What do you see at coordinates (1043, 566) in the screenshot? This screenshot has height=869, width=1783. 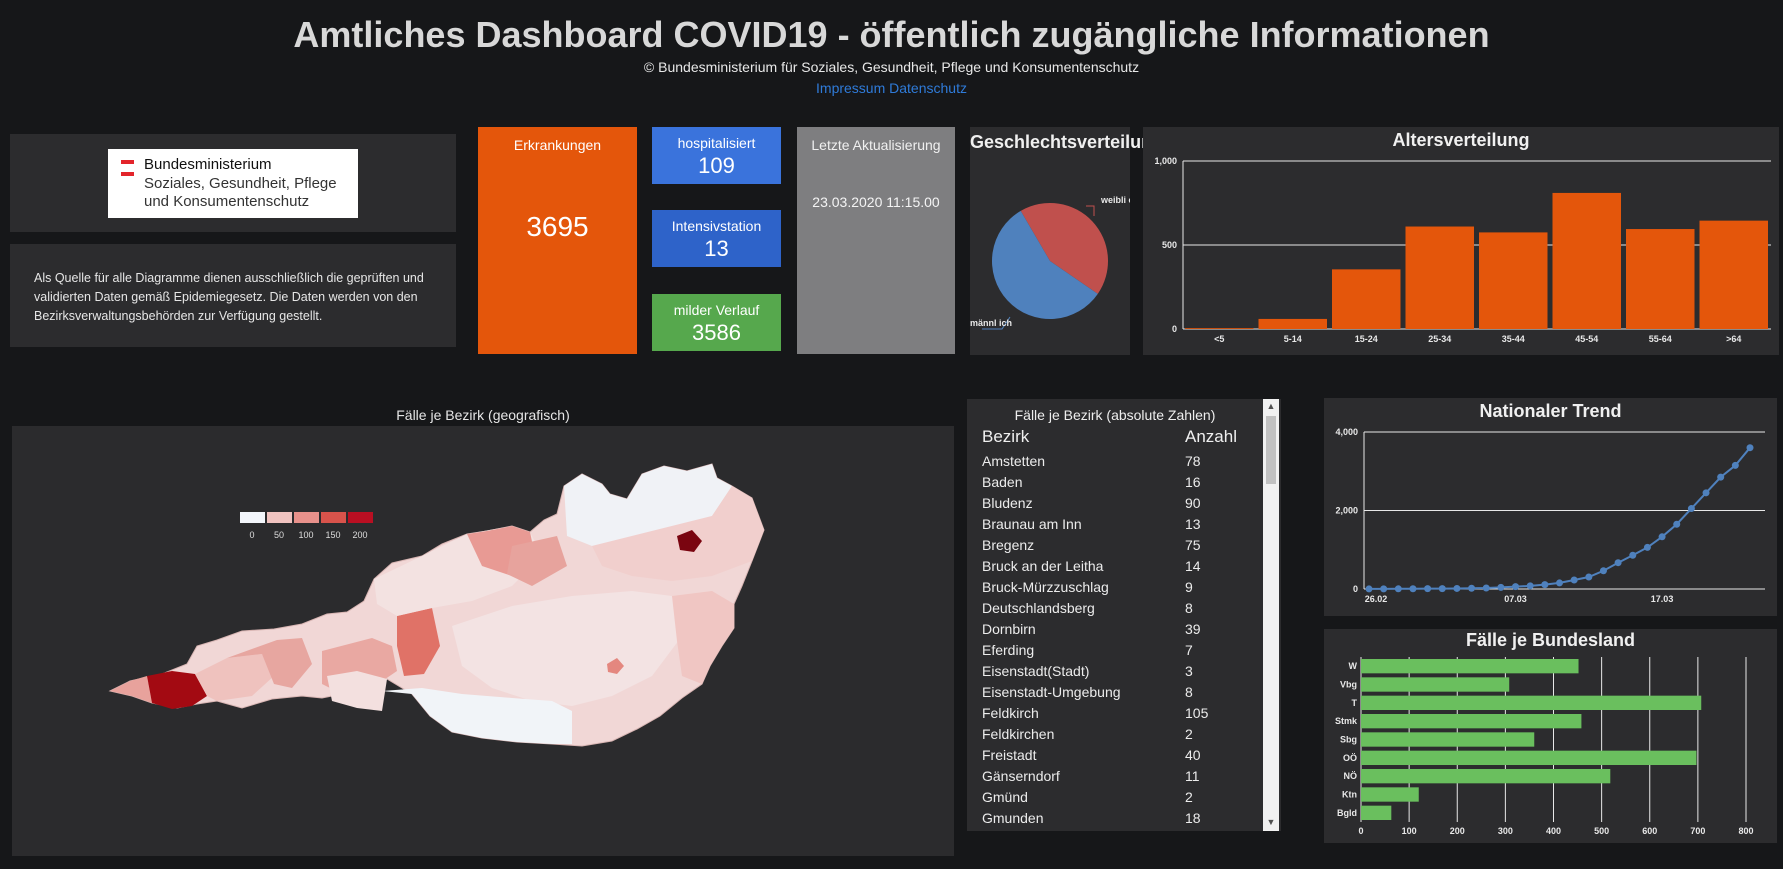 I see `bezirk-name: Bruck an der Leitha` at bounding box center [1043, 566].